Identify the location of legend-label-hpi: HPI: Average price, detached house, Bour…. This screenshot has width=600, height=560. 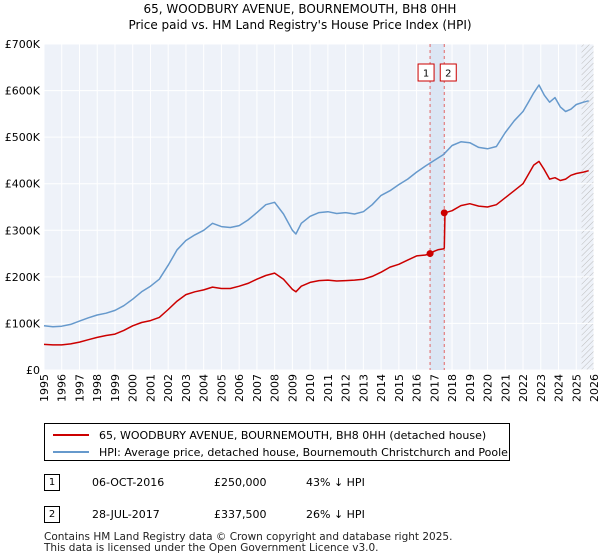
(303, 452).